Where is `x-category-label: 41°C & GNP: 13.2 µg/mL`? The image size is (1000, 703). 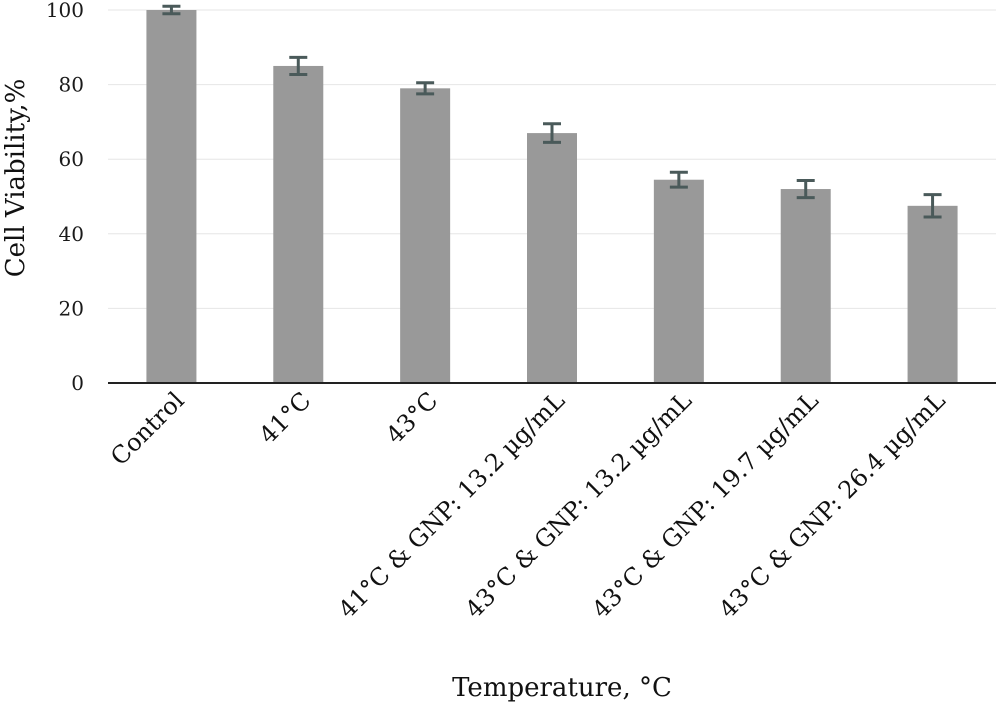
x-category-label: 41°C & GNP: 13.2 µg/mL is located at coordinates (451, 504).